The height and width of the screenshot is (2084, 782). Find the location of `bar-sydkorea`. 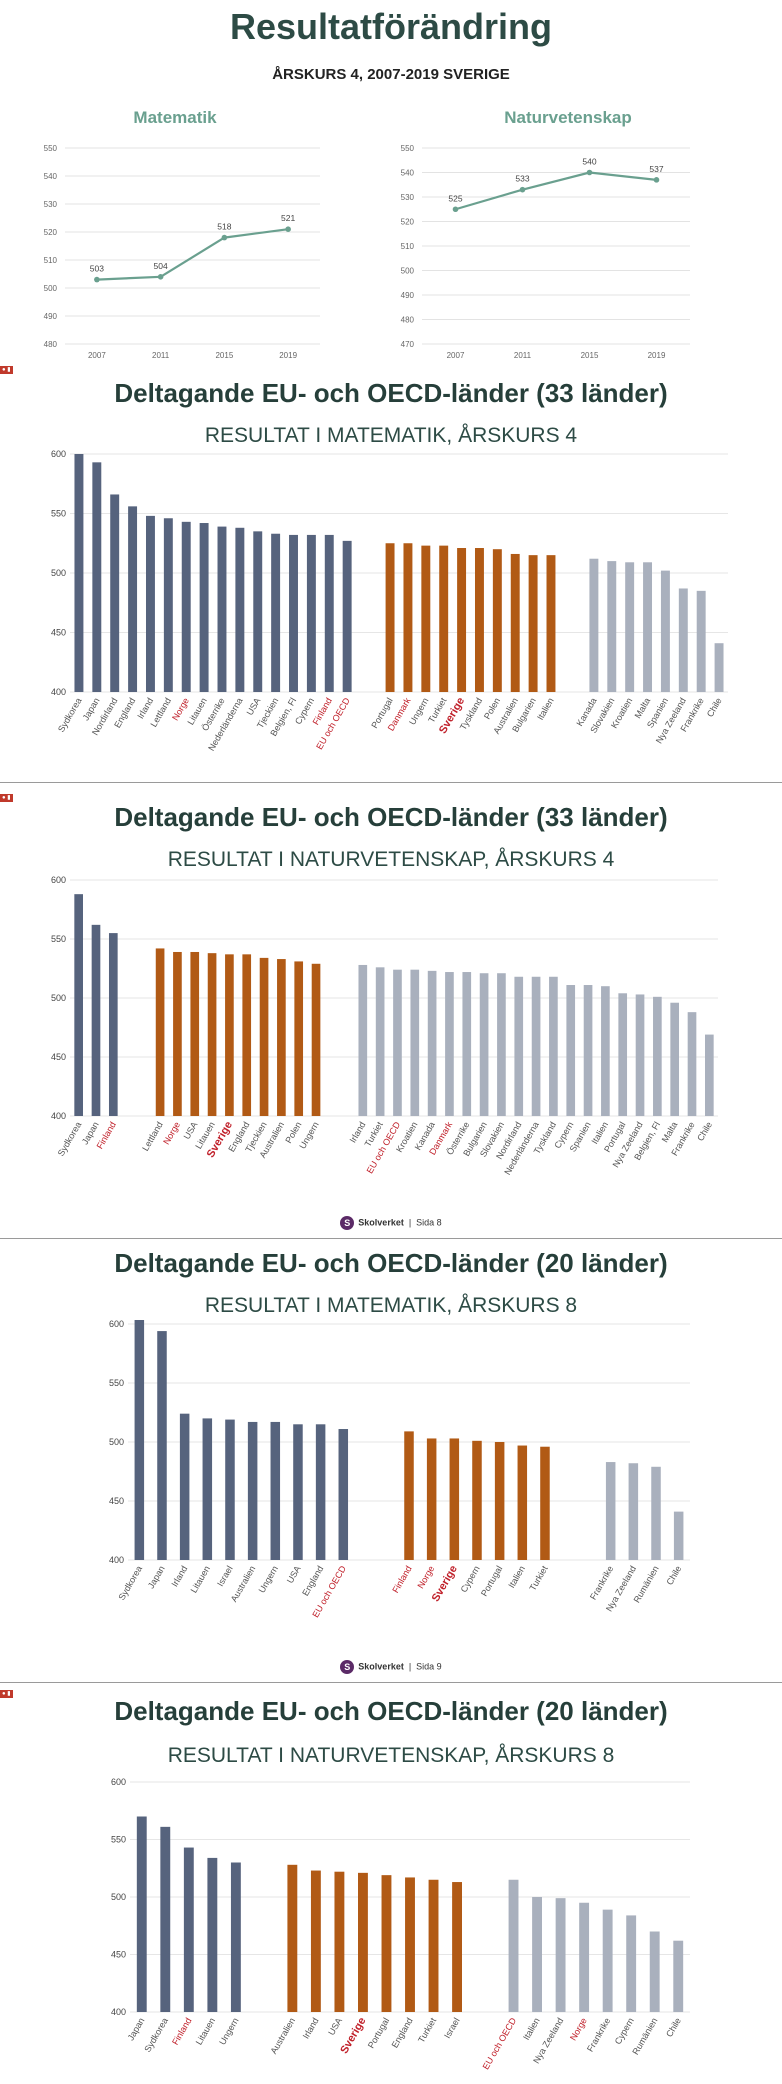

bar-sydkorea is located at coordinates (78, 1005).